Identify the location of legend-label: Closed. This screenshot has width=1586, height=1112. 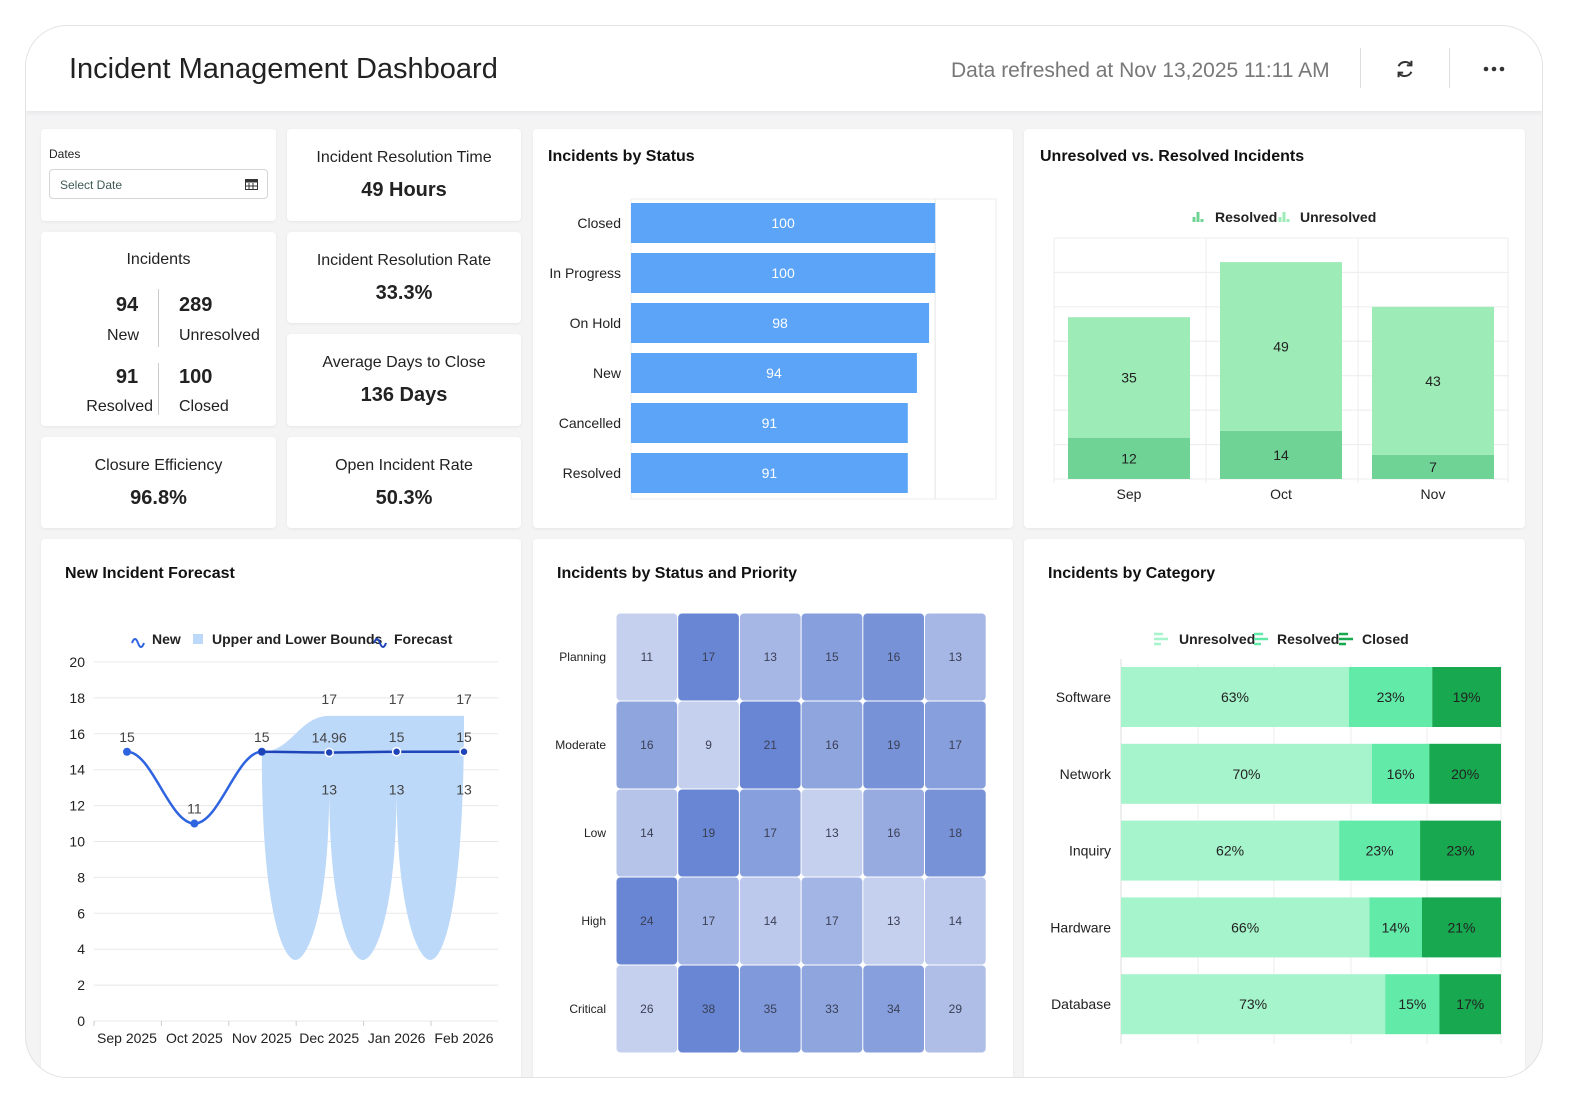
(1385, 639).